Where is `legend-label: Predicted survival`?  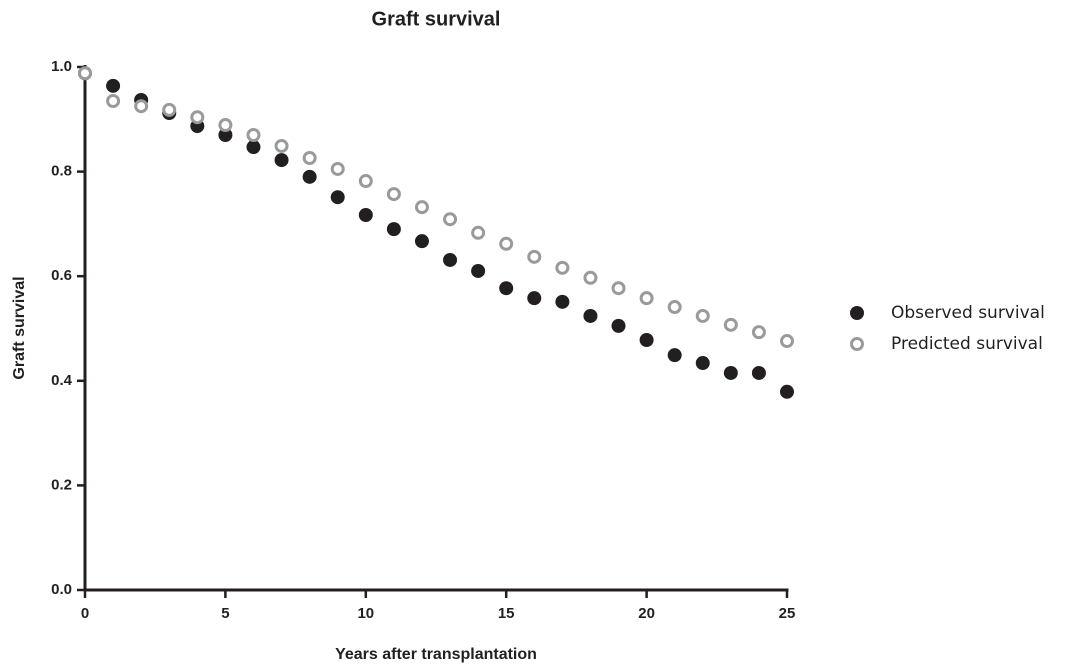 legend-label: Predicted survival is located at coordinates (967, 344).